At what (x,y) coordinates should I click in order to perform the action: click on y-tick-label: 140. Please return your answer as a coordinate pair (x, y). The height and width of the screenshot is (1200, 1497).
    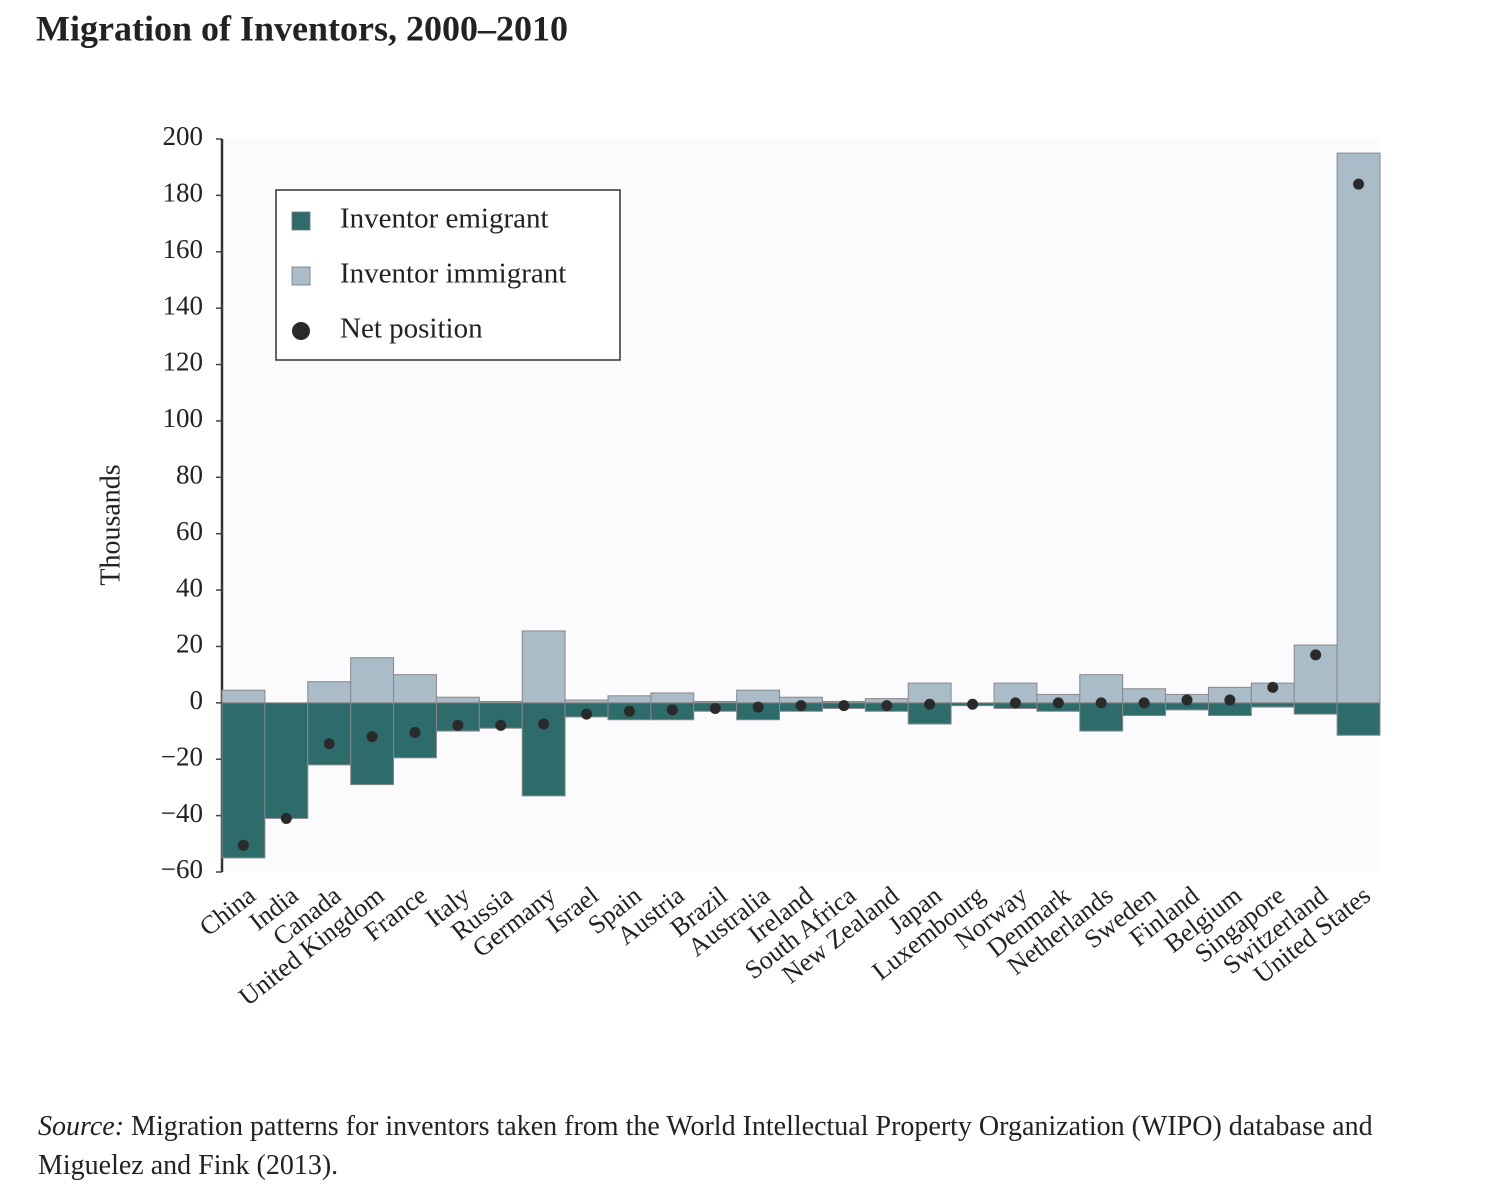
    Looking at the image, I should click on (183, 305).